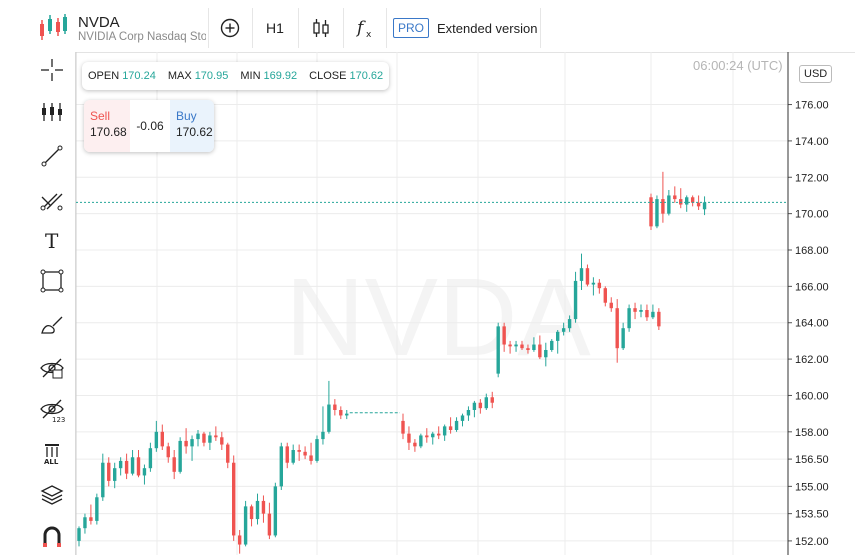  What do you see at coordinates (52, 70) in the screenshot?
I see `crosshair-tool` at bounding box center [52, 70].